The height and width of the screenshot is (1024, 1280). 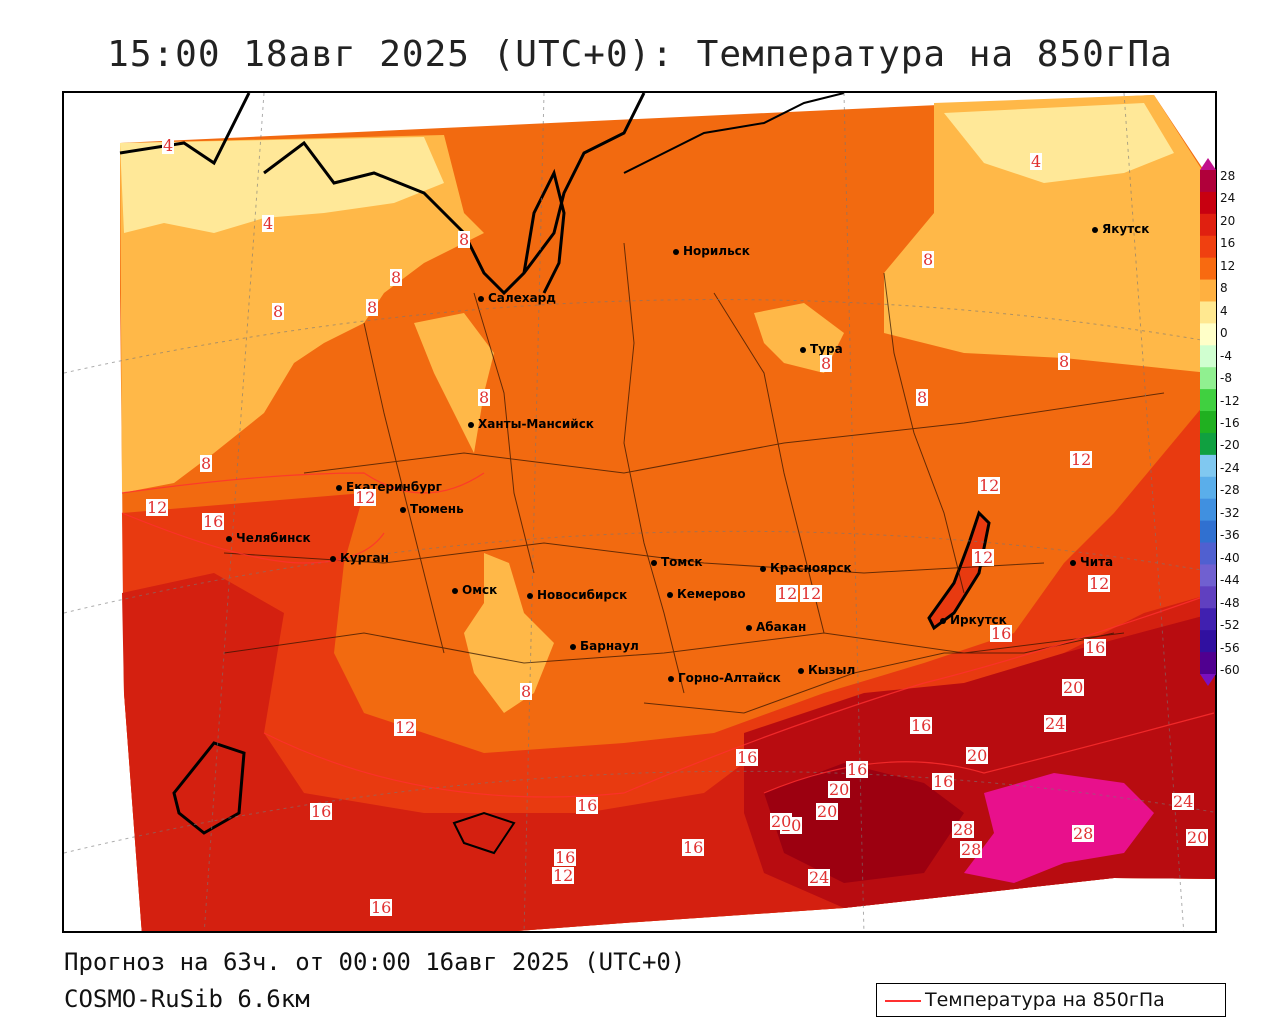 I want to click on colorbar-tick-label: 0, so click(x=1224, y=333).